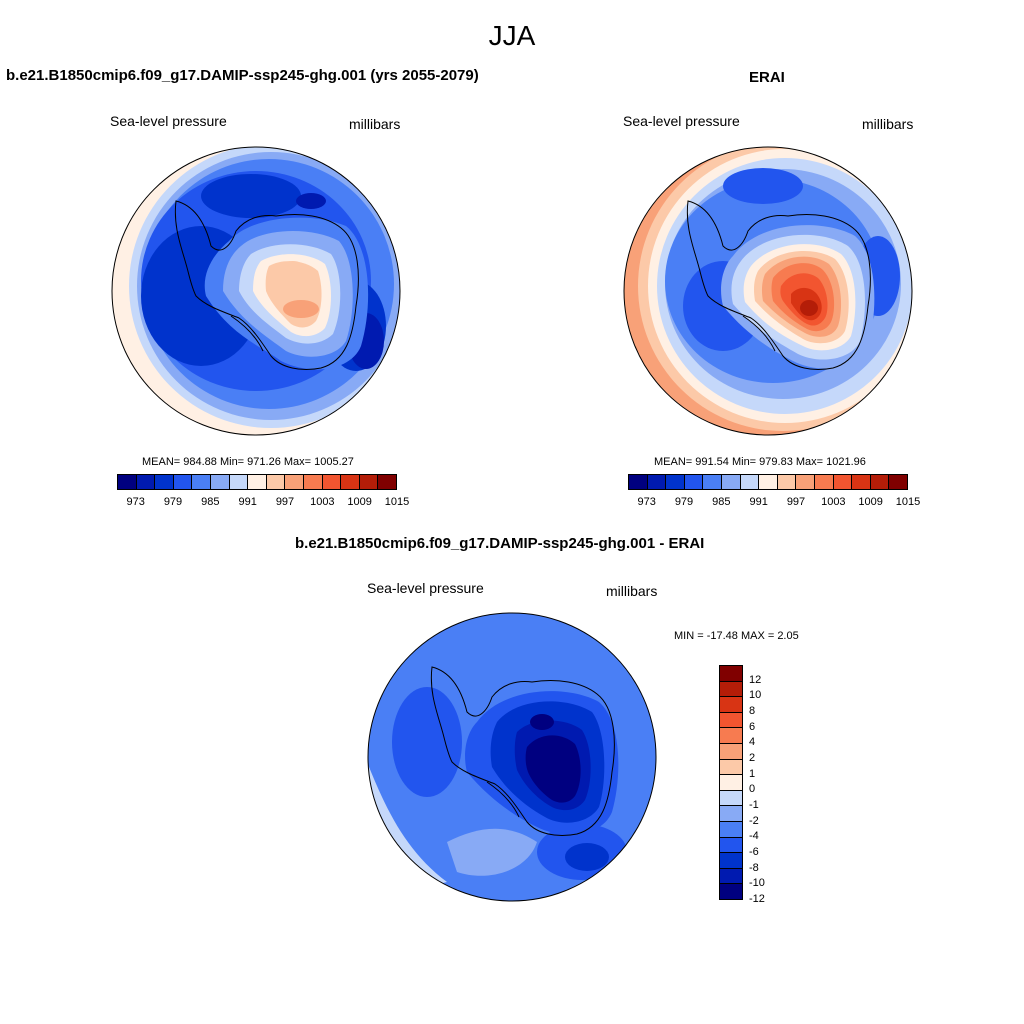 This screenshot has width=1024, height=1024. I want to click on model-colorbar-tick-label: 979, so click(173, 502).